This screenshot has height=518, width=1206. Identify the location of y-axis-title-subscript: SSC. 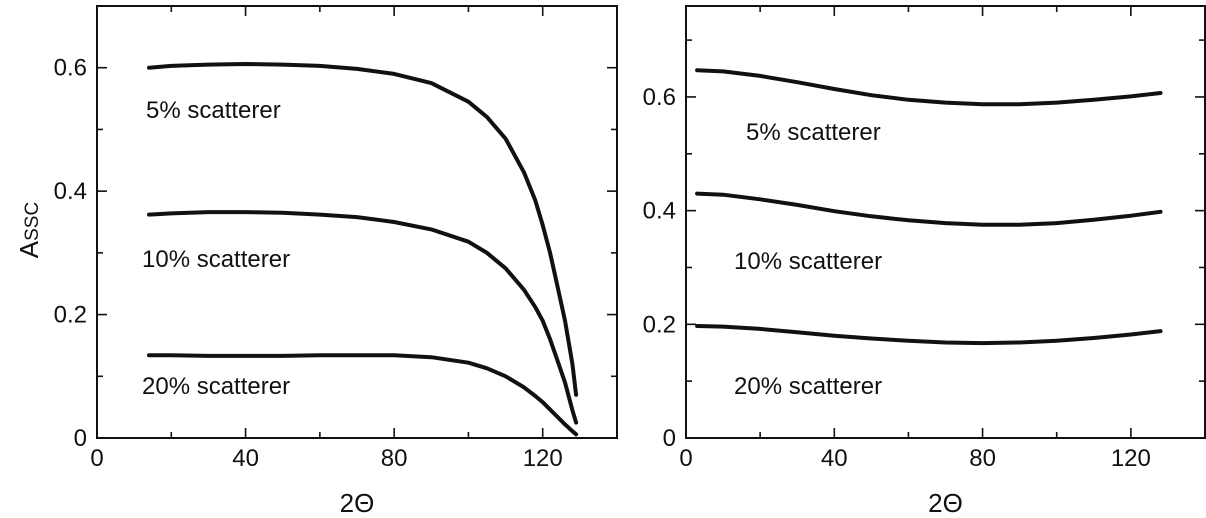
(32, 221).